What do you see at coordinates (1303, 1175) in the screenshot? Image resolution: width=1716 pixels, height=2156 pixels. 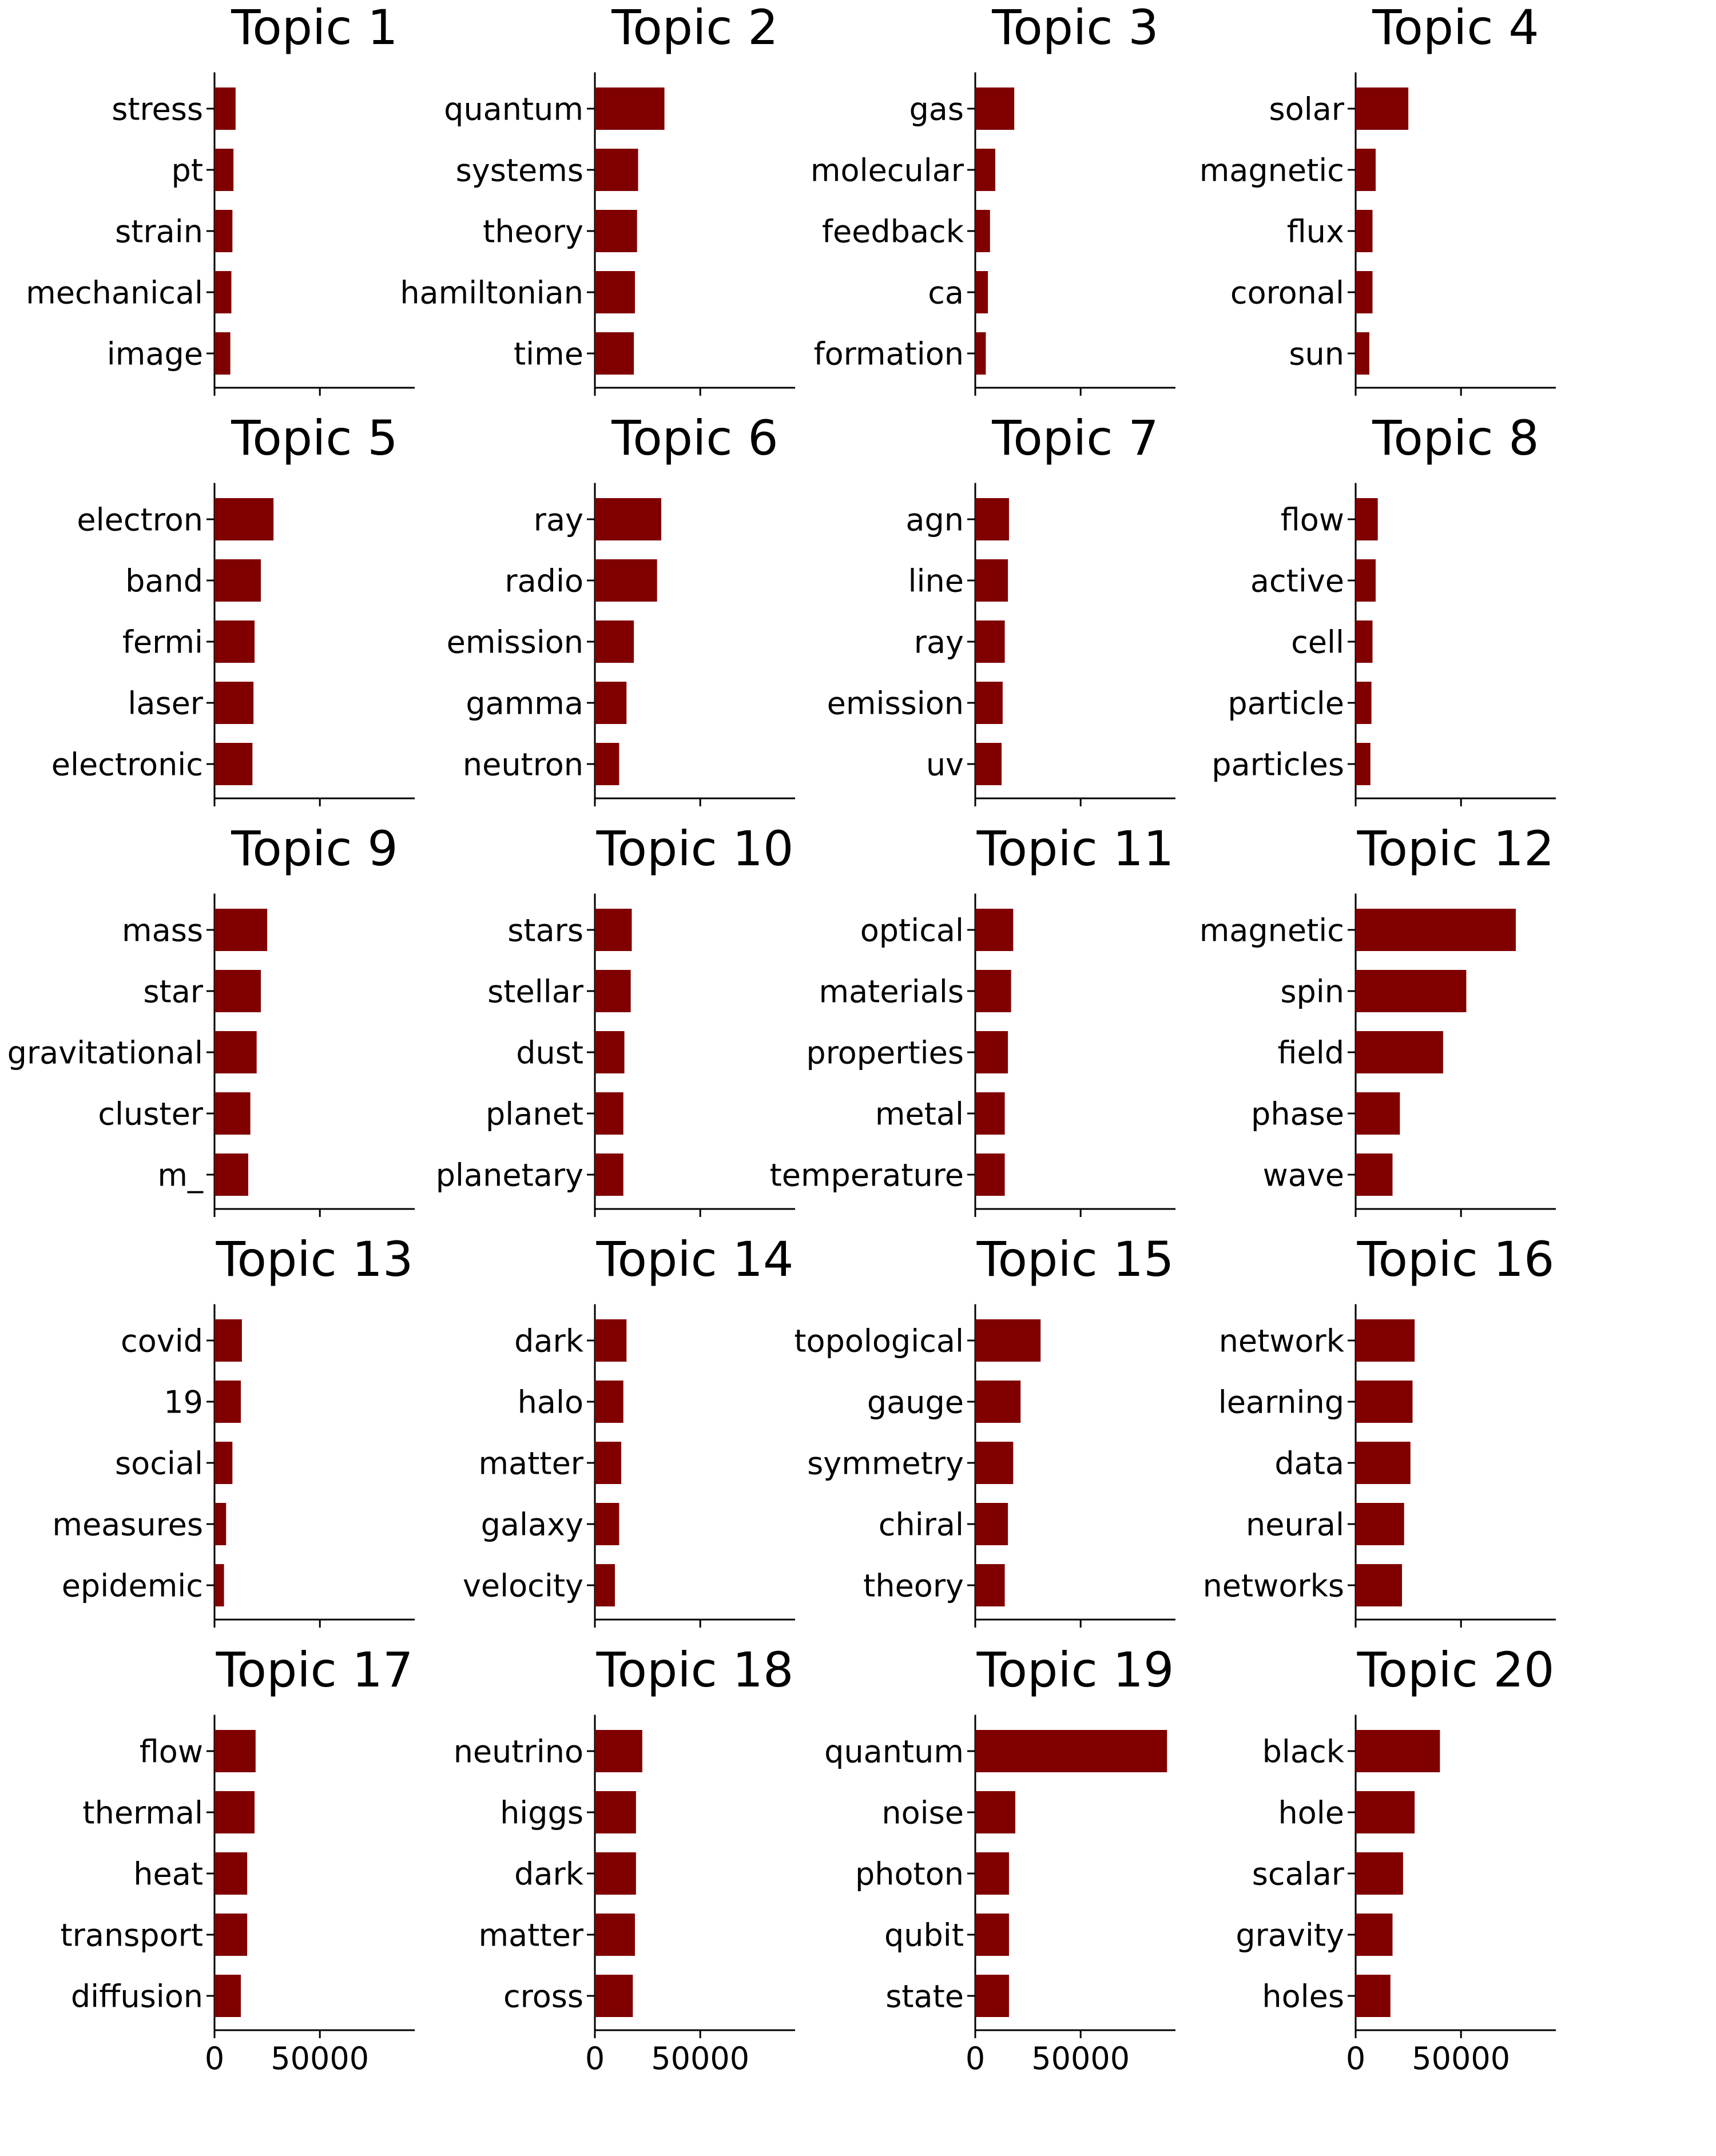 I see `category-label: wave` at bounding box center [1303, 1175].